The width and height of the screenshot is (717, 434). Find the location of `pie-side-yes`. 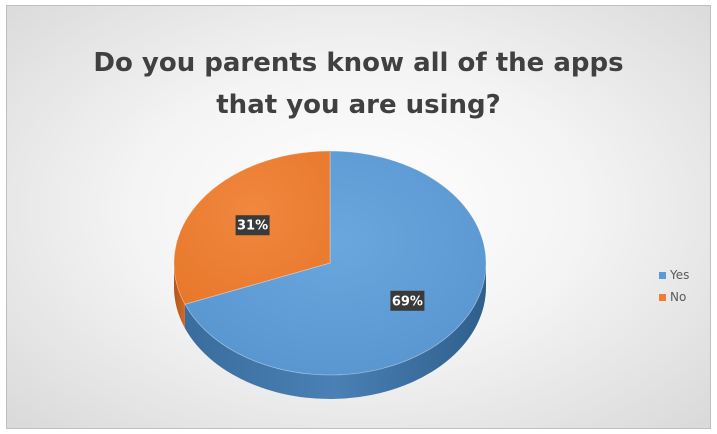

pie-side-yes is located at coordinates (335, 331).